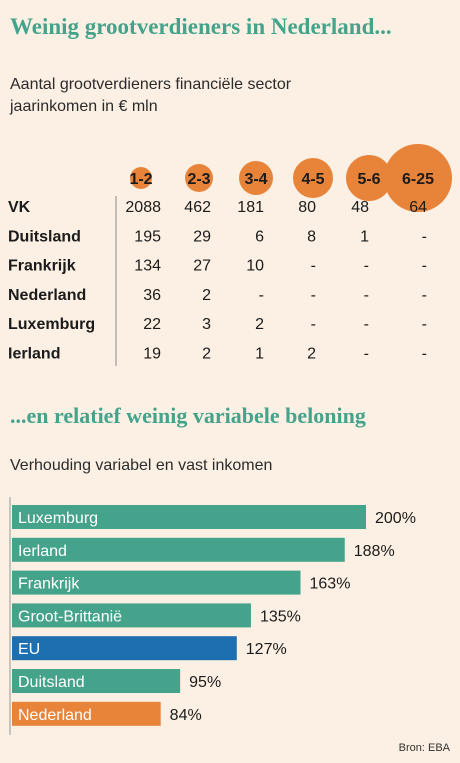 Image resolution: width=460 pixels, height=763 pixels. I want to click on cell-value: 462, so click(197, 207).